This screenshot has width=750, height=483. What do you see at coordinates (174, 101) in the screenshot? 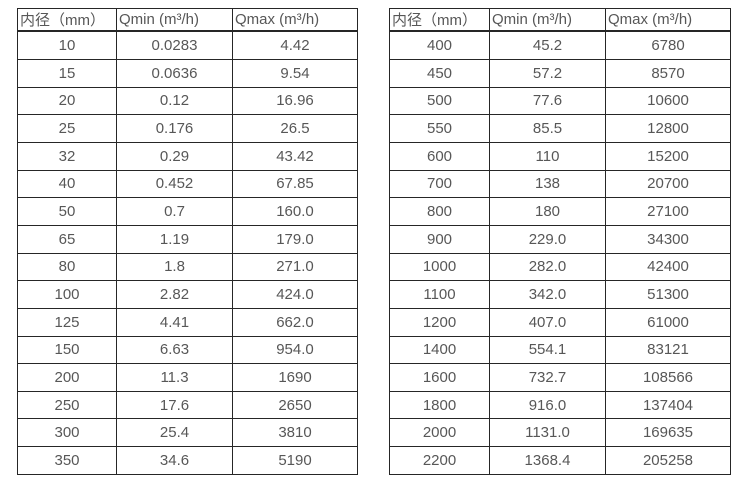
I see `table-cell: 0.12` at bounding box center [174, 101].